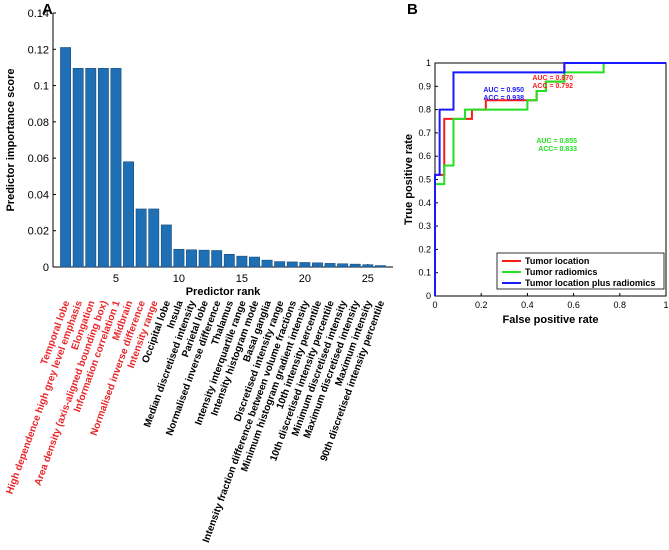 This screenshot has height=550, width=669. I want to click on y-tick-label: 0.12, so click(38, 50).